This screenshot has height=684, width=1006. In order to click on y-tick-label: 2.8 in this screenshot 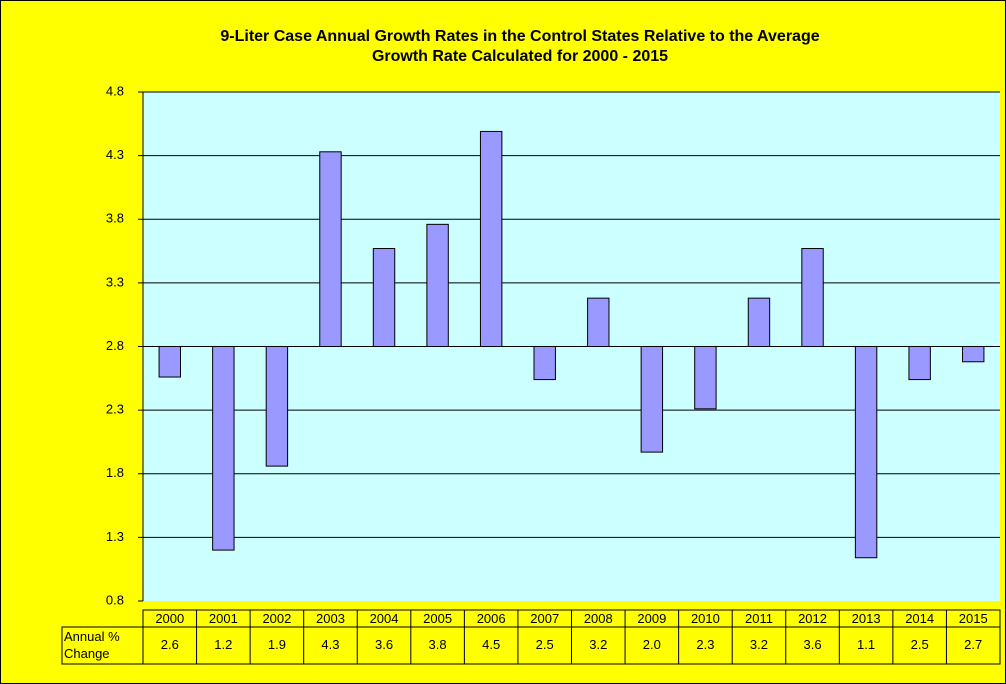, I will do `click(115, 345)`.